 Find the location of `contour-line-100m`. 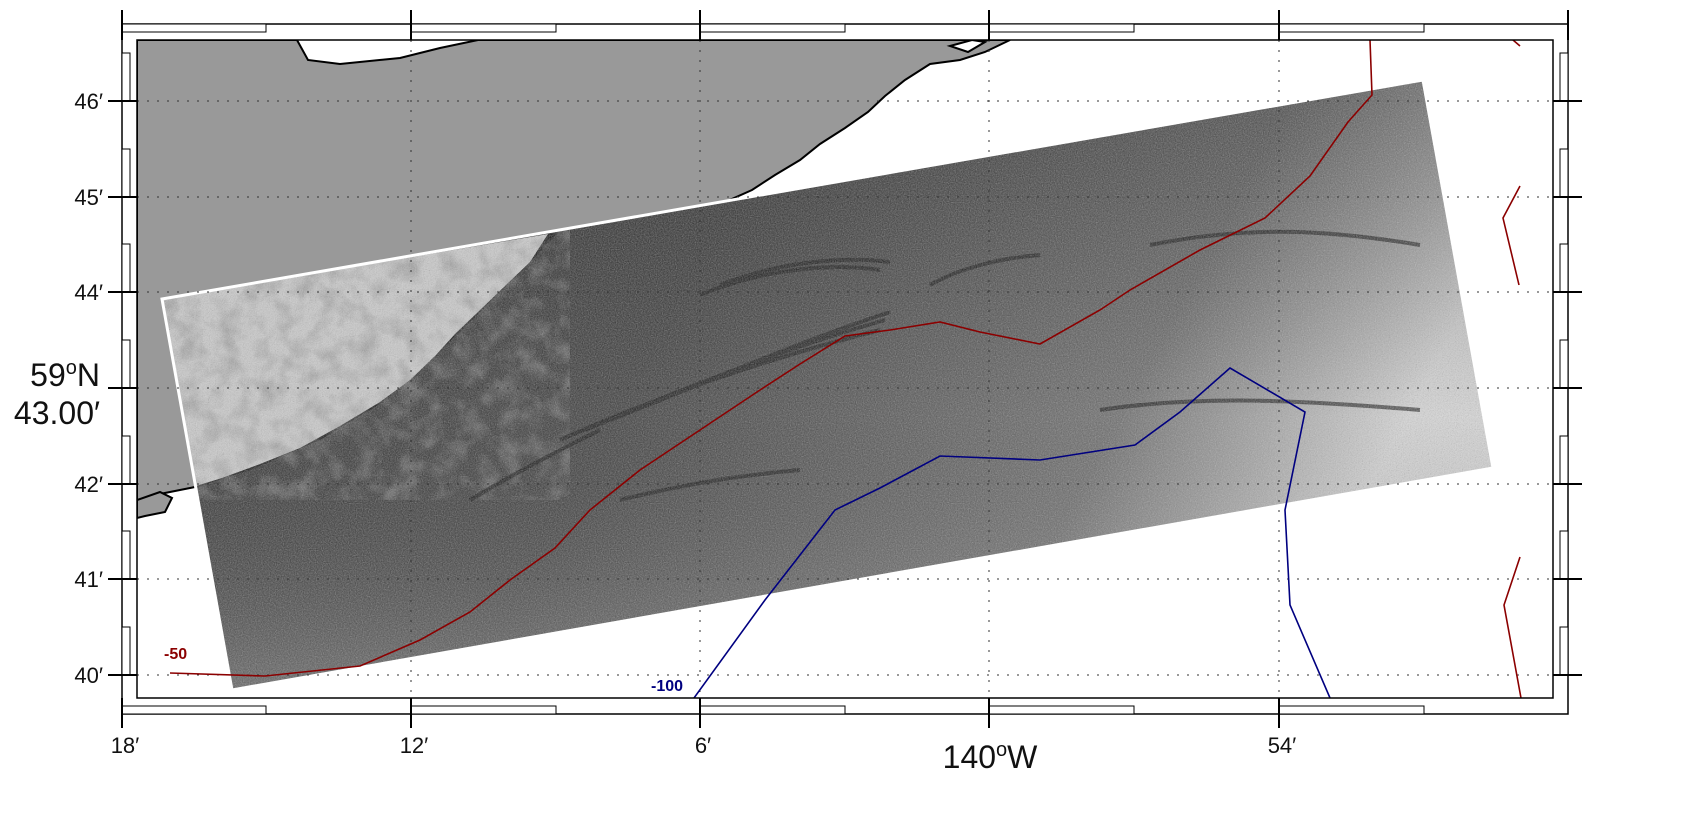

contour-line-100m is located at coordinates (1012, 532).